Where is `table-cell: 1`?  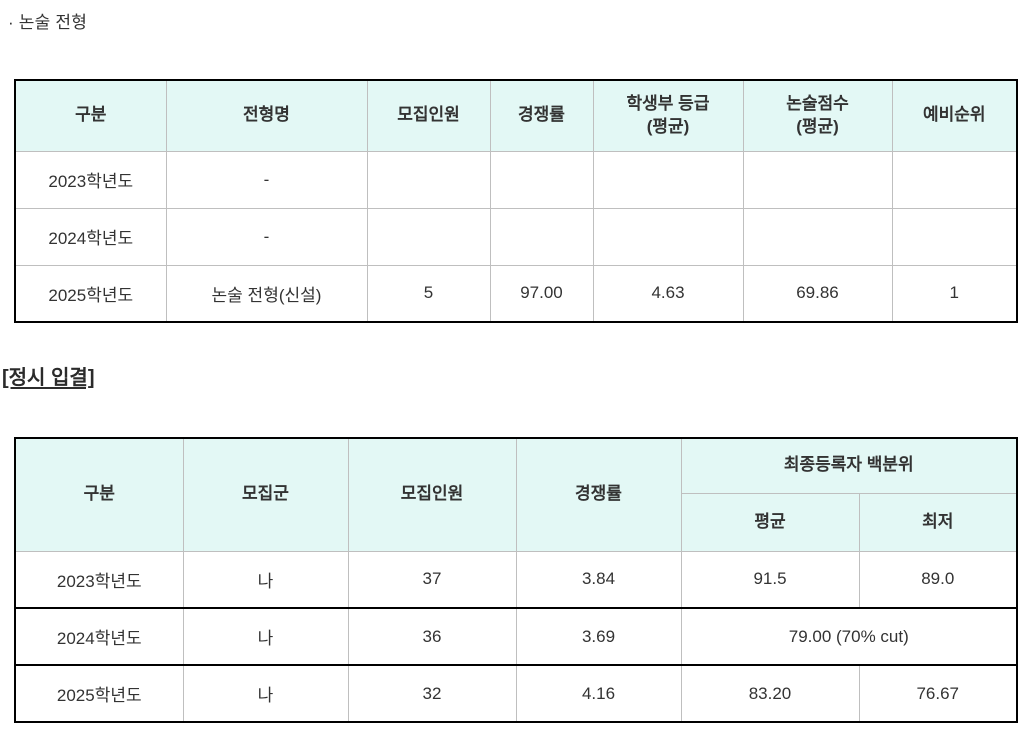
table-cell: 1 is located at coordinates (954, 293).